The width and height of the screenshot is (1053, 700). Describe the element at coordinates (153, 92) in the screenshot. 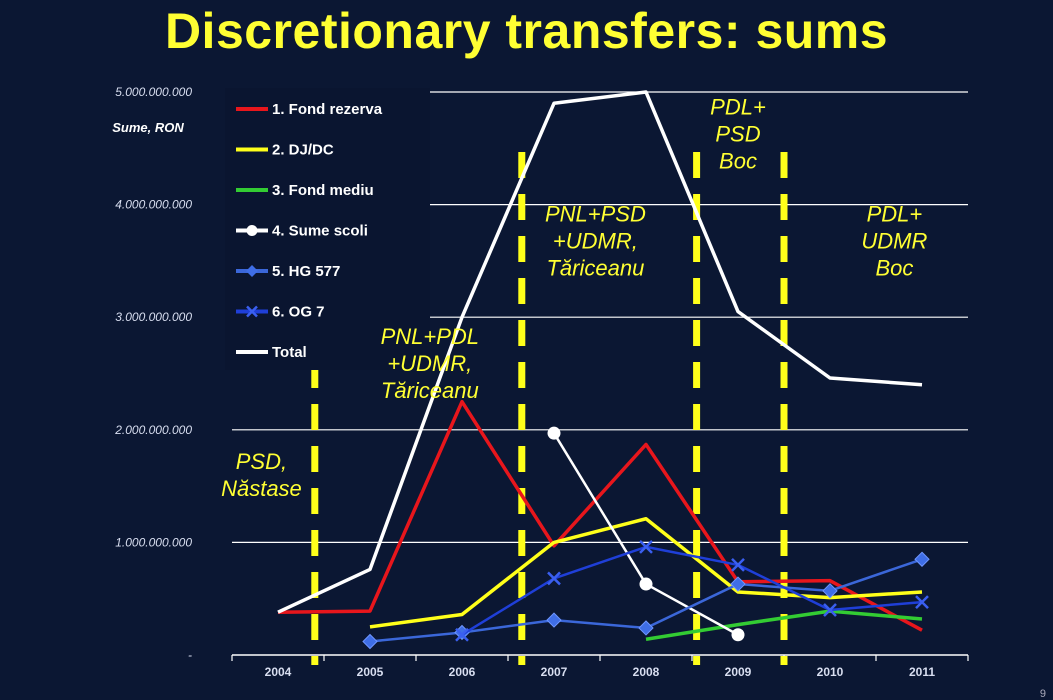

I see `y-tick-label: 5.000.000.000` at that location.